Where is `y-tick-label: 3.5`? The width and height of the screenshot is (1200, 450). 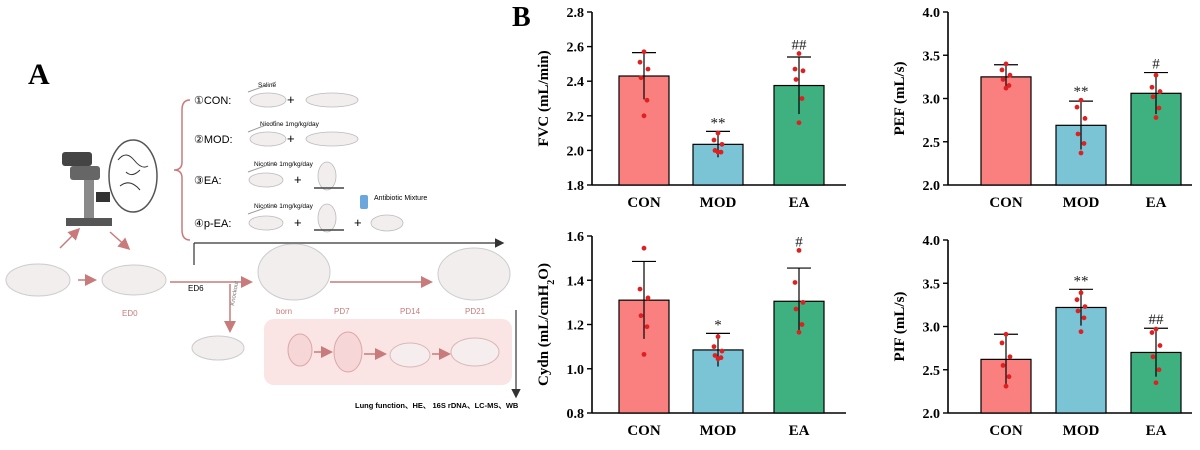 y-tick-label: 3.5 is located at coordinates (932, 56).